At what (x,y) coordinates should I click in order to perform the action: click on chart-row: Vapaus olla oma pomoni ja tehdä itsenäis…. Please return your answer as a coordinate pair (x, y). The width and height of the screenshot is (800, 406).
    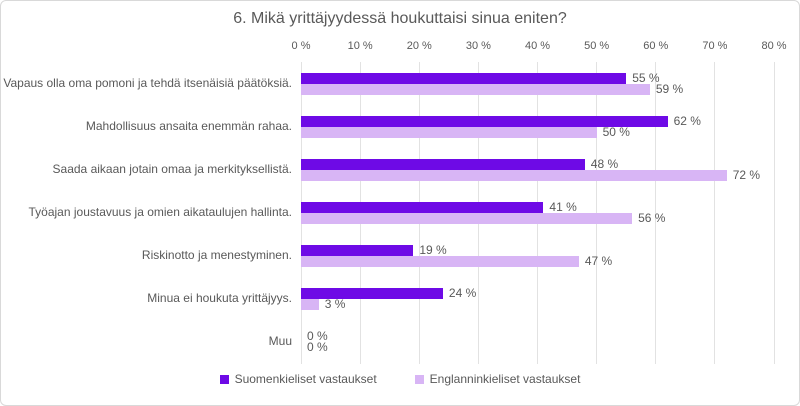
    Looking at the image, I should click on (400, 83).